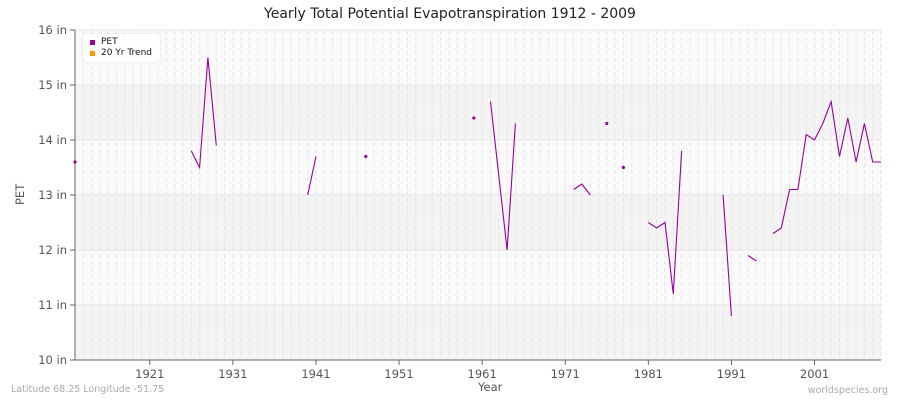 This screenshot has width=900, height=400. Describe the element at coordinates (92, 53) in the screenshot. I see `trend-swatch-icon` at that location.